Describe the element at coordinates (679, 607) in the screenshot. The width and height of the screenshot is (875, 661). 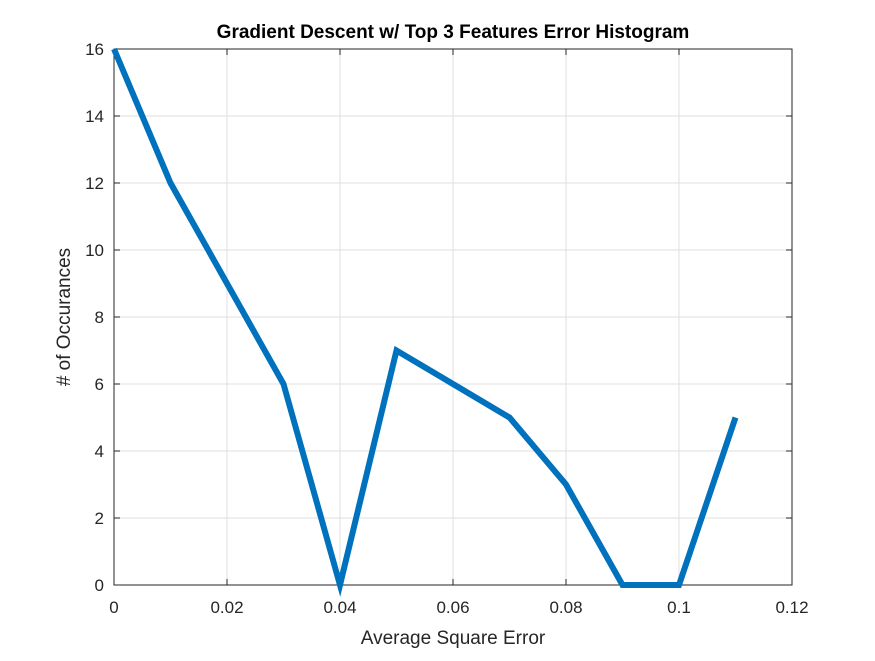
I see `x-tick-label: 0.1` at that location.